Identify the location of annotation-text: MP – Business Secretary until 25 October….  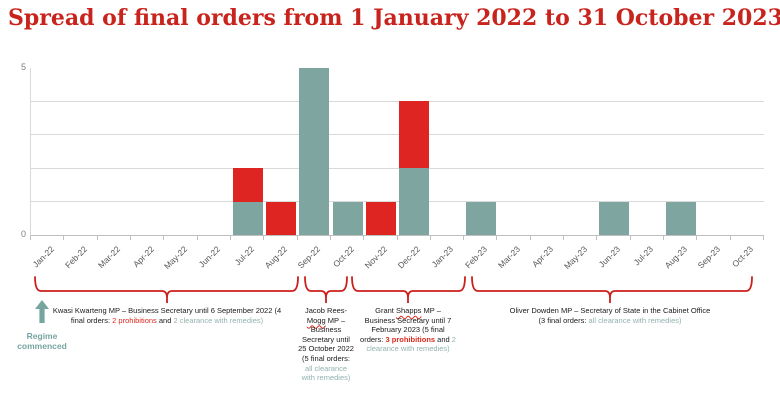
(326, 339).